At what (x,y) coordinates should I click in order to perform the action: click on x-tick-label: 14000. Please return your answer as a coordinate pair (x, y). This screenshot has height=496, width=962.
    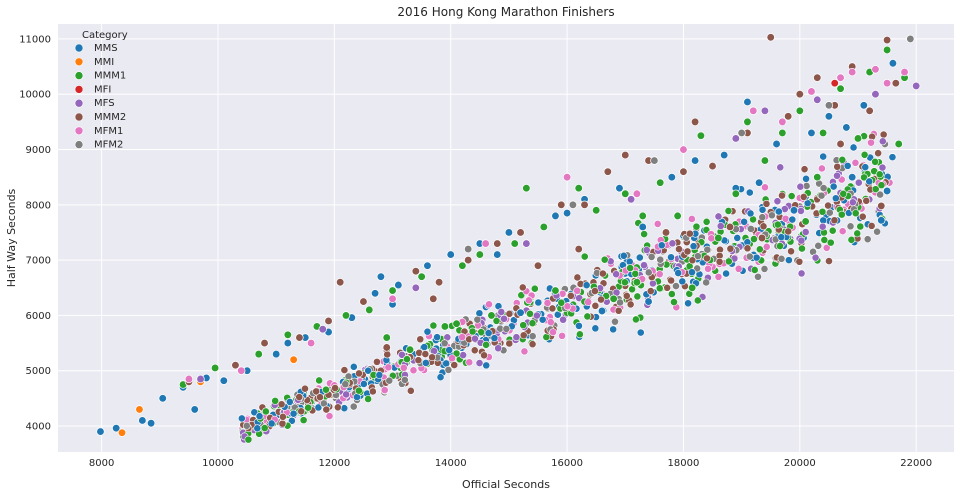
    Looking at the image, I should click on (451, 463).